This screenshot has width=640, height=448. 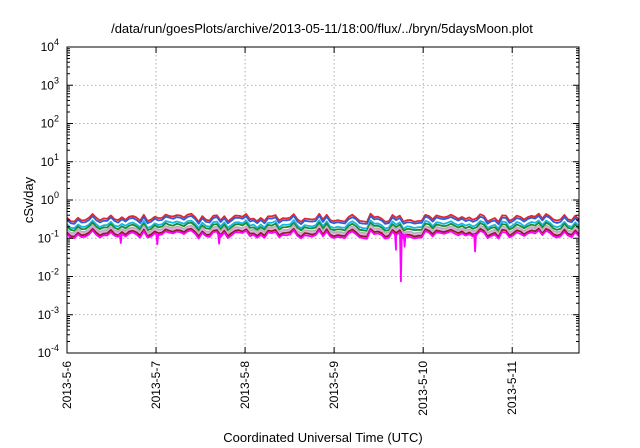 I want to click on y-tick-label: 10¹, so click(x=50, y=160).